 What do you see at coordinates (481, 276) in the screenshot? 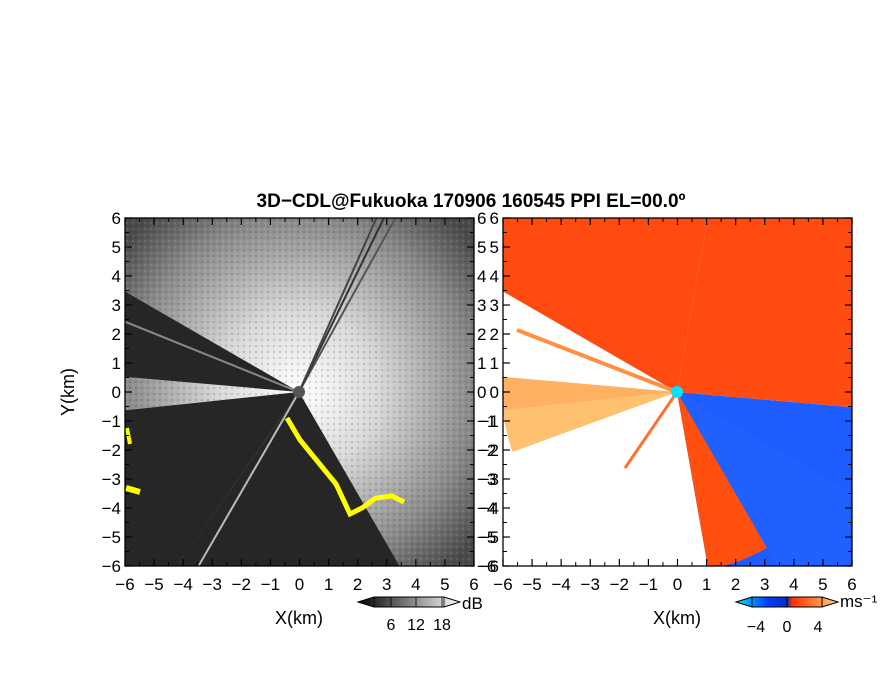
I see `y-tick-label-right: 4` at bounding box center [481, 276].